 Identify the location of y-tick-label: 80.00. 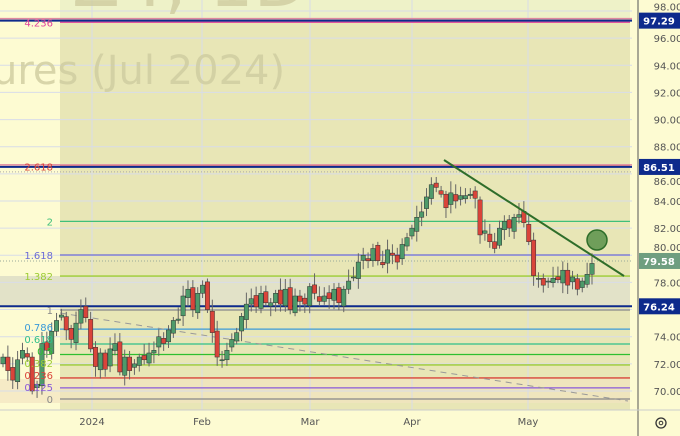
(667, 248).